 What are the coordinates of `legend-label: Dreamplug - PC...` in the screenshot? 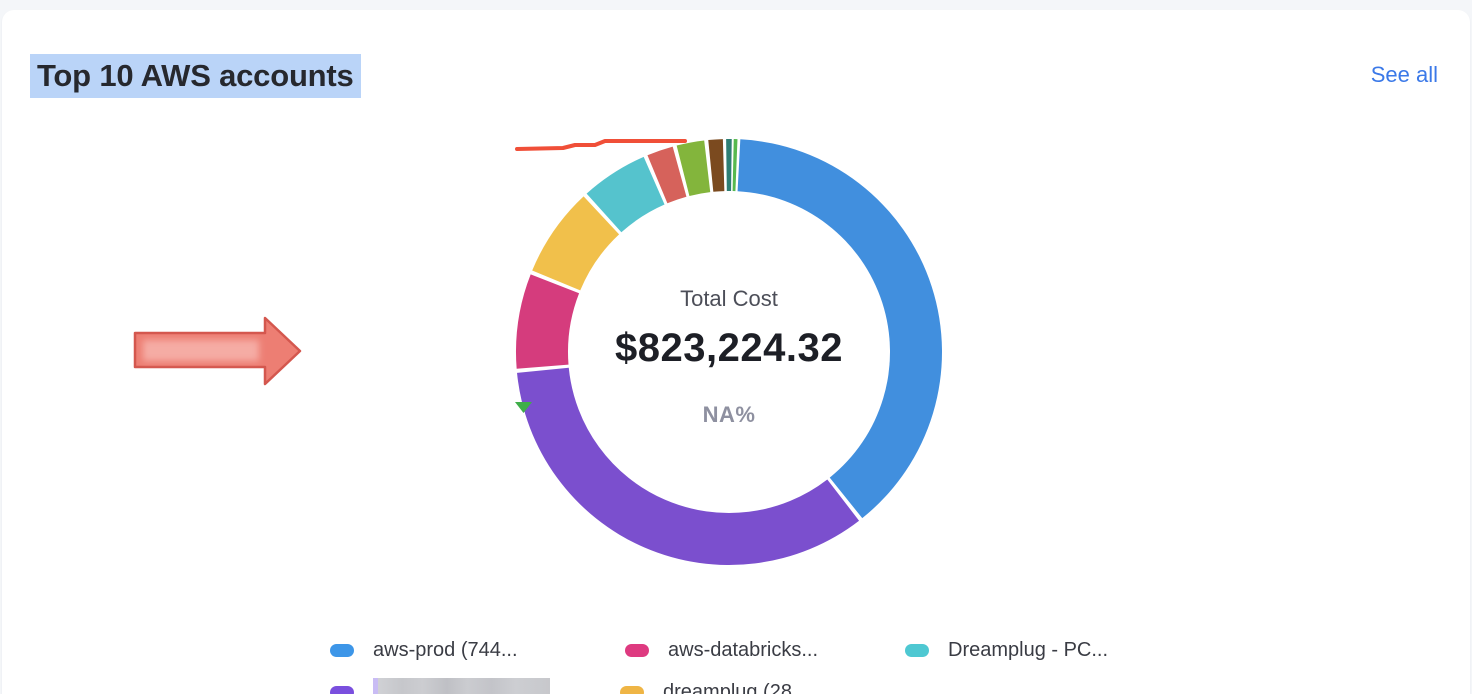 It's located at (1028, 649).